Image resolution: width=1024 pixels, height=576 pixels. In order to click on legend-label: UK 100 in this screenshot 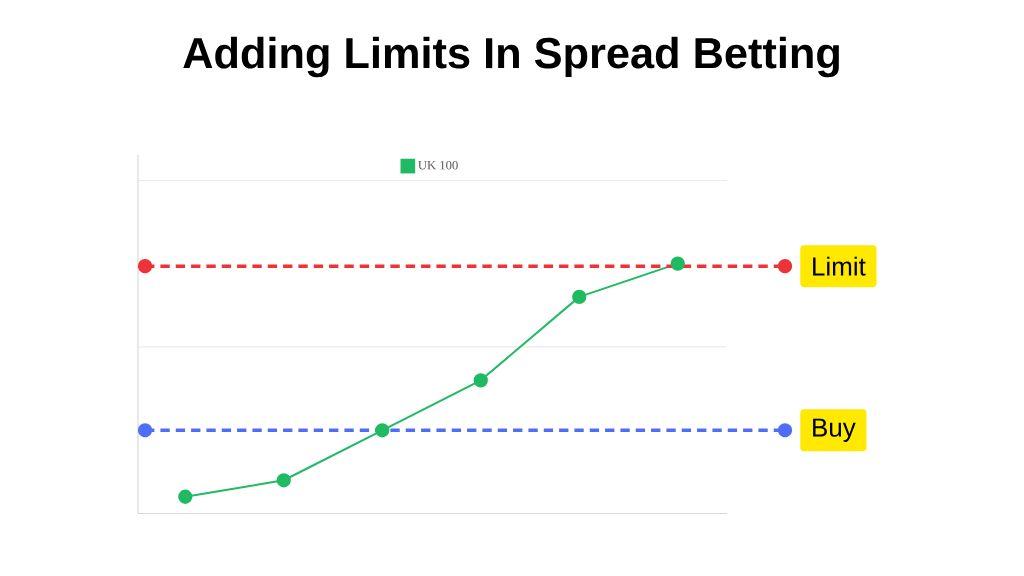, I will do `click(438, 165)`.